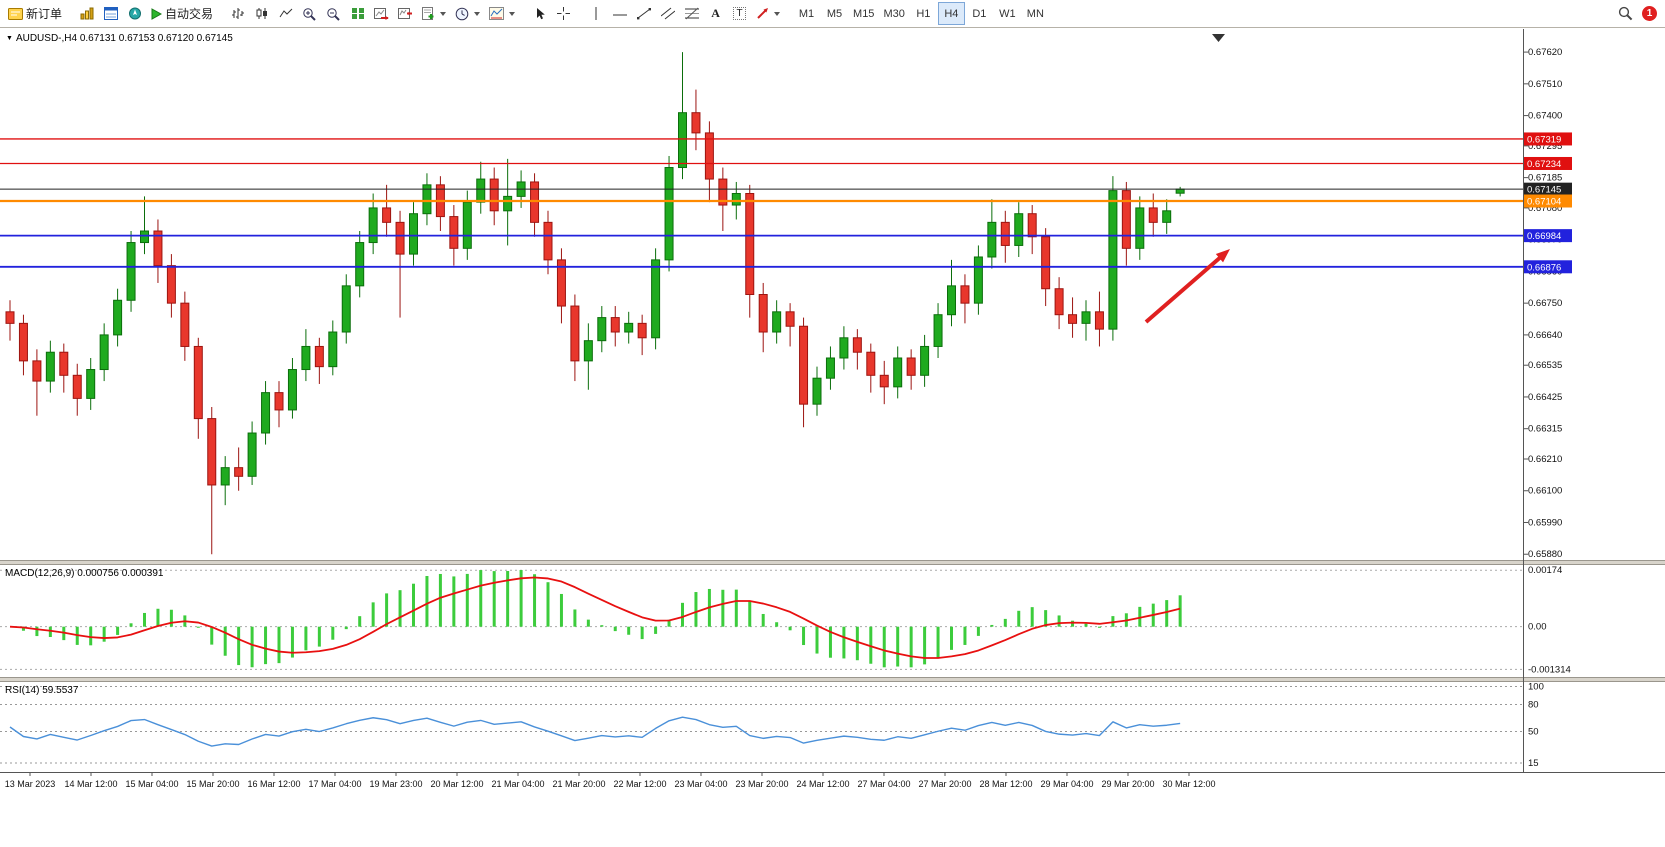 The height and width of the screenshot is (847, 1665). Describe the element at coordinates (1545, 335) in the screenshot. I see `svg-text: 0.66640` at that location.